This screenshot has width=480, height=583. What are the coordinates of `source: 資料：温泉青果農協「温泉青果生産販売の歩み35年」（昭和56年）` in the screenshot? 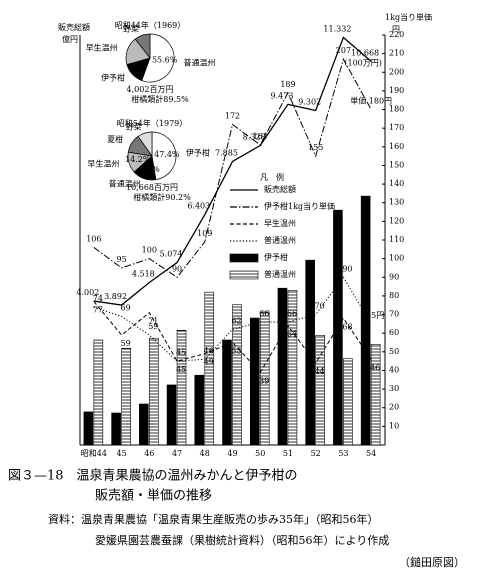 It's located at (213, 519).